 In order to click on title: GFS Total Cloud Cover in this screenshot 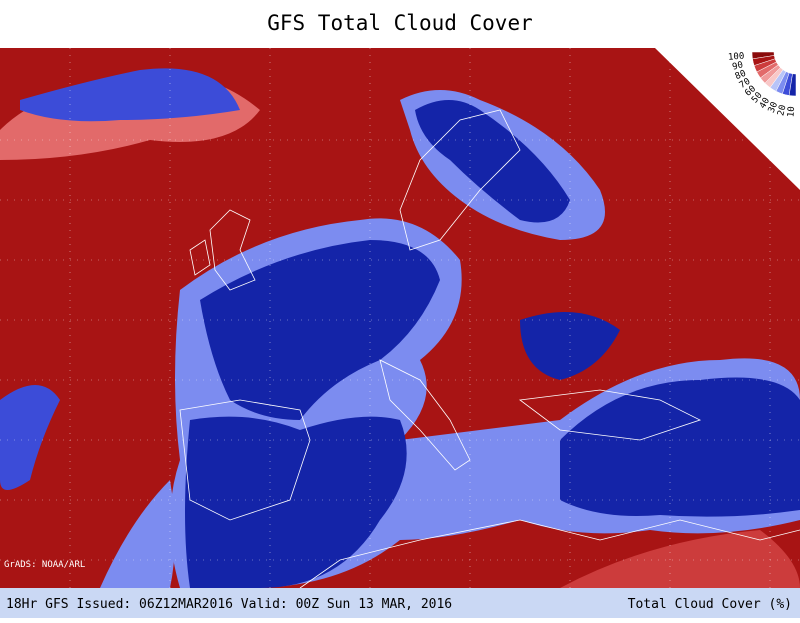, I will do `click(400, 23)`.